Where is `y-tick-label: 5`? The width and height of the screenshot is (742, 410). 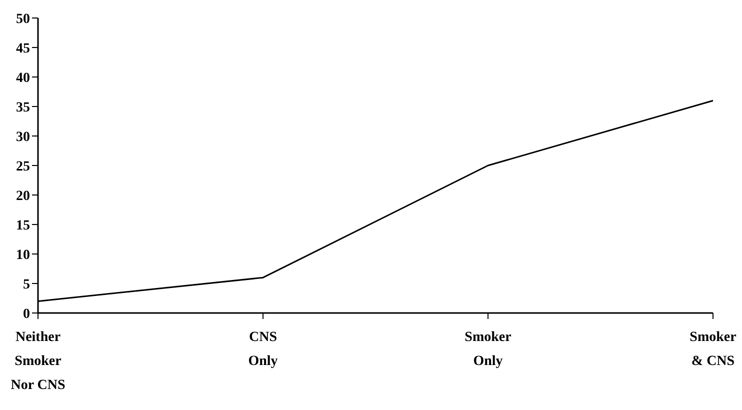
y-tick-label: 5 is located at coordinates (26, 284).